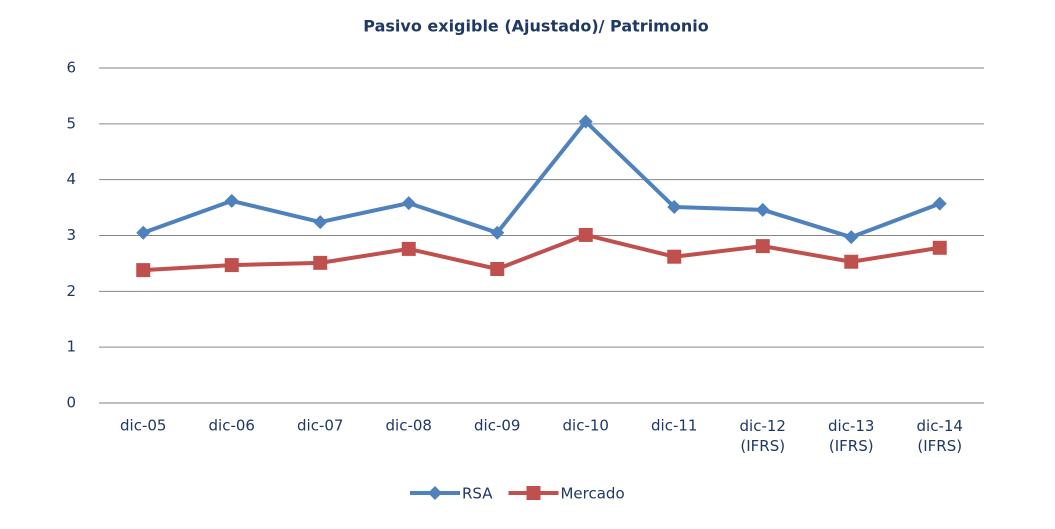 This screenshot has height=529, width=1055. Describe the element at coordinates (851, 436) in the screenshot. I see `x-tick-label: dic-13 (IFRS)` at that location.